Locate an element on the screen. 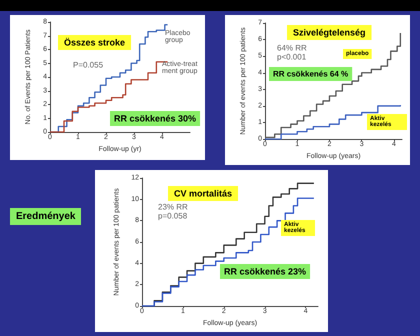 The width and height of the screenshot is (420, 336). text: Összes stroke is located at coordinates (95, 43).